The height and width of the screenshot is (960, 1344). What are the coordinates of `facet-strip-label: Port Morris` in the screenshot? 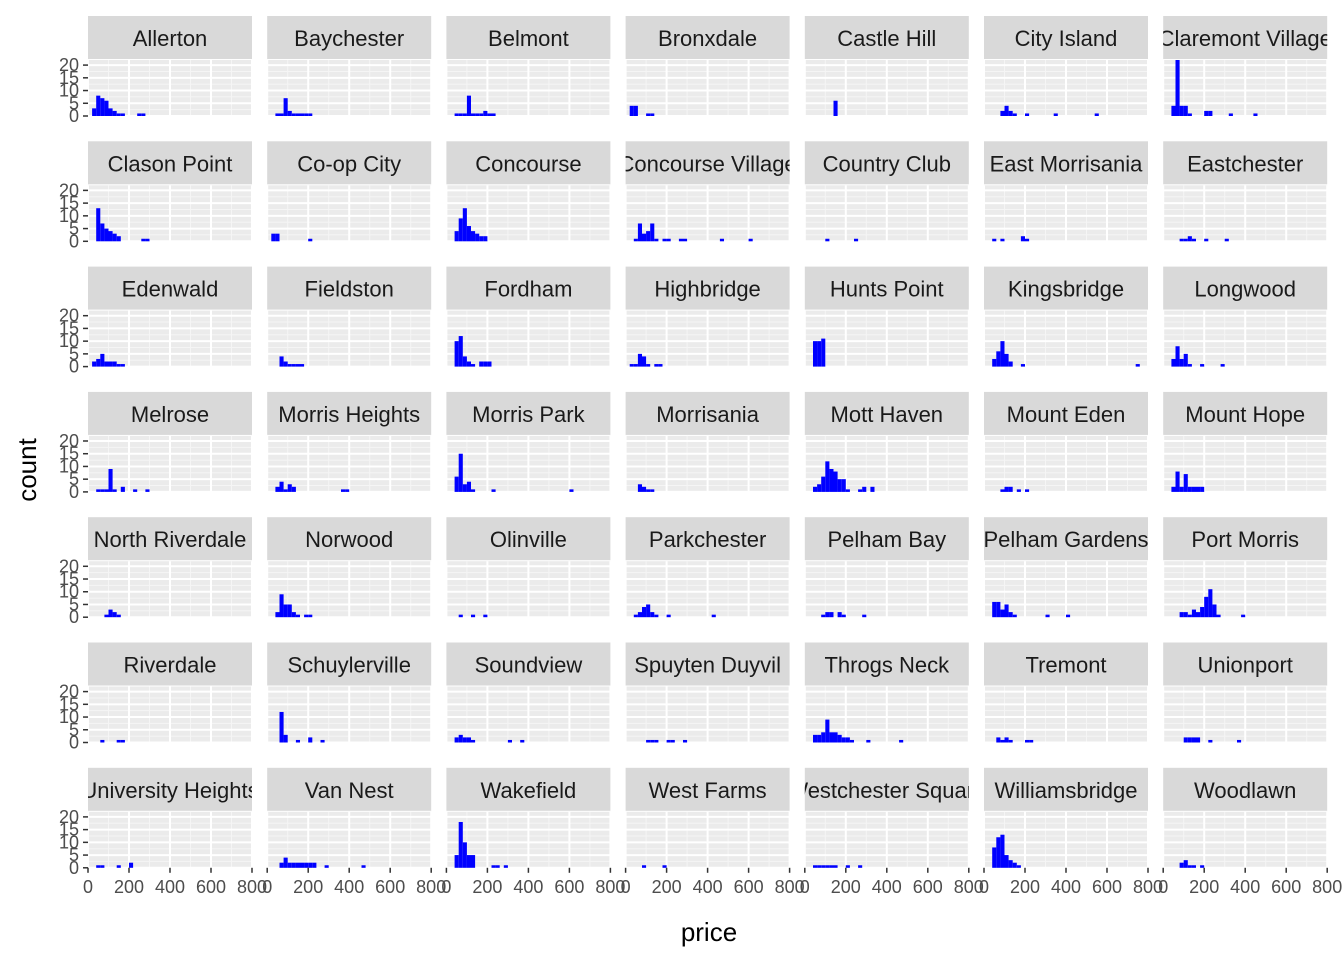 It's located at (1245, 539).